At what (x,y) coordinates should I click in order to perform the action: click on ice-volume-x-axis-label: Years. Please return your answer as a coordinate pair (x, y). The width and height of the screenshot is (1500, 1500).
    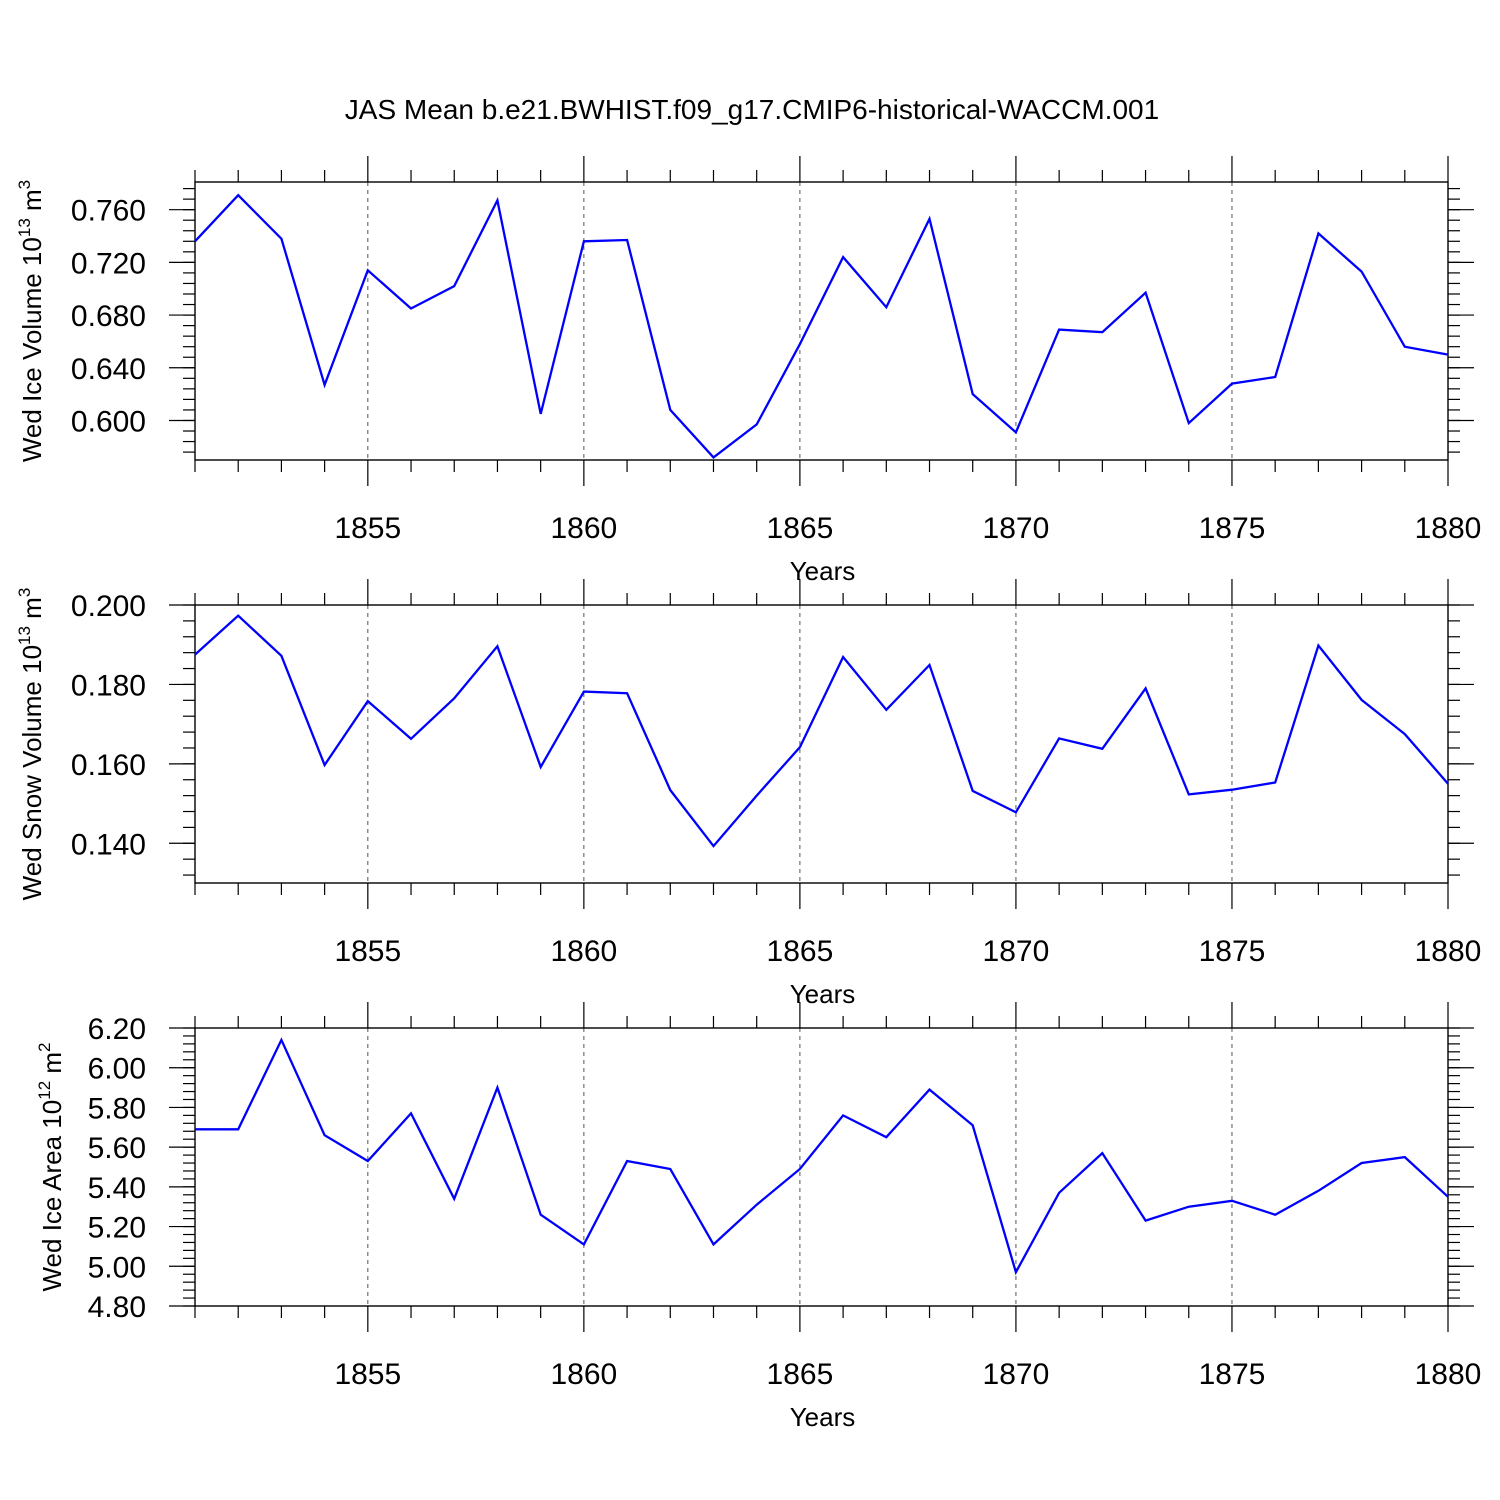
    Looking at the image, I should click on (823, 571).